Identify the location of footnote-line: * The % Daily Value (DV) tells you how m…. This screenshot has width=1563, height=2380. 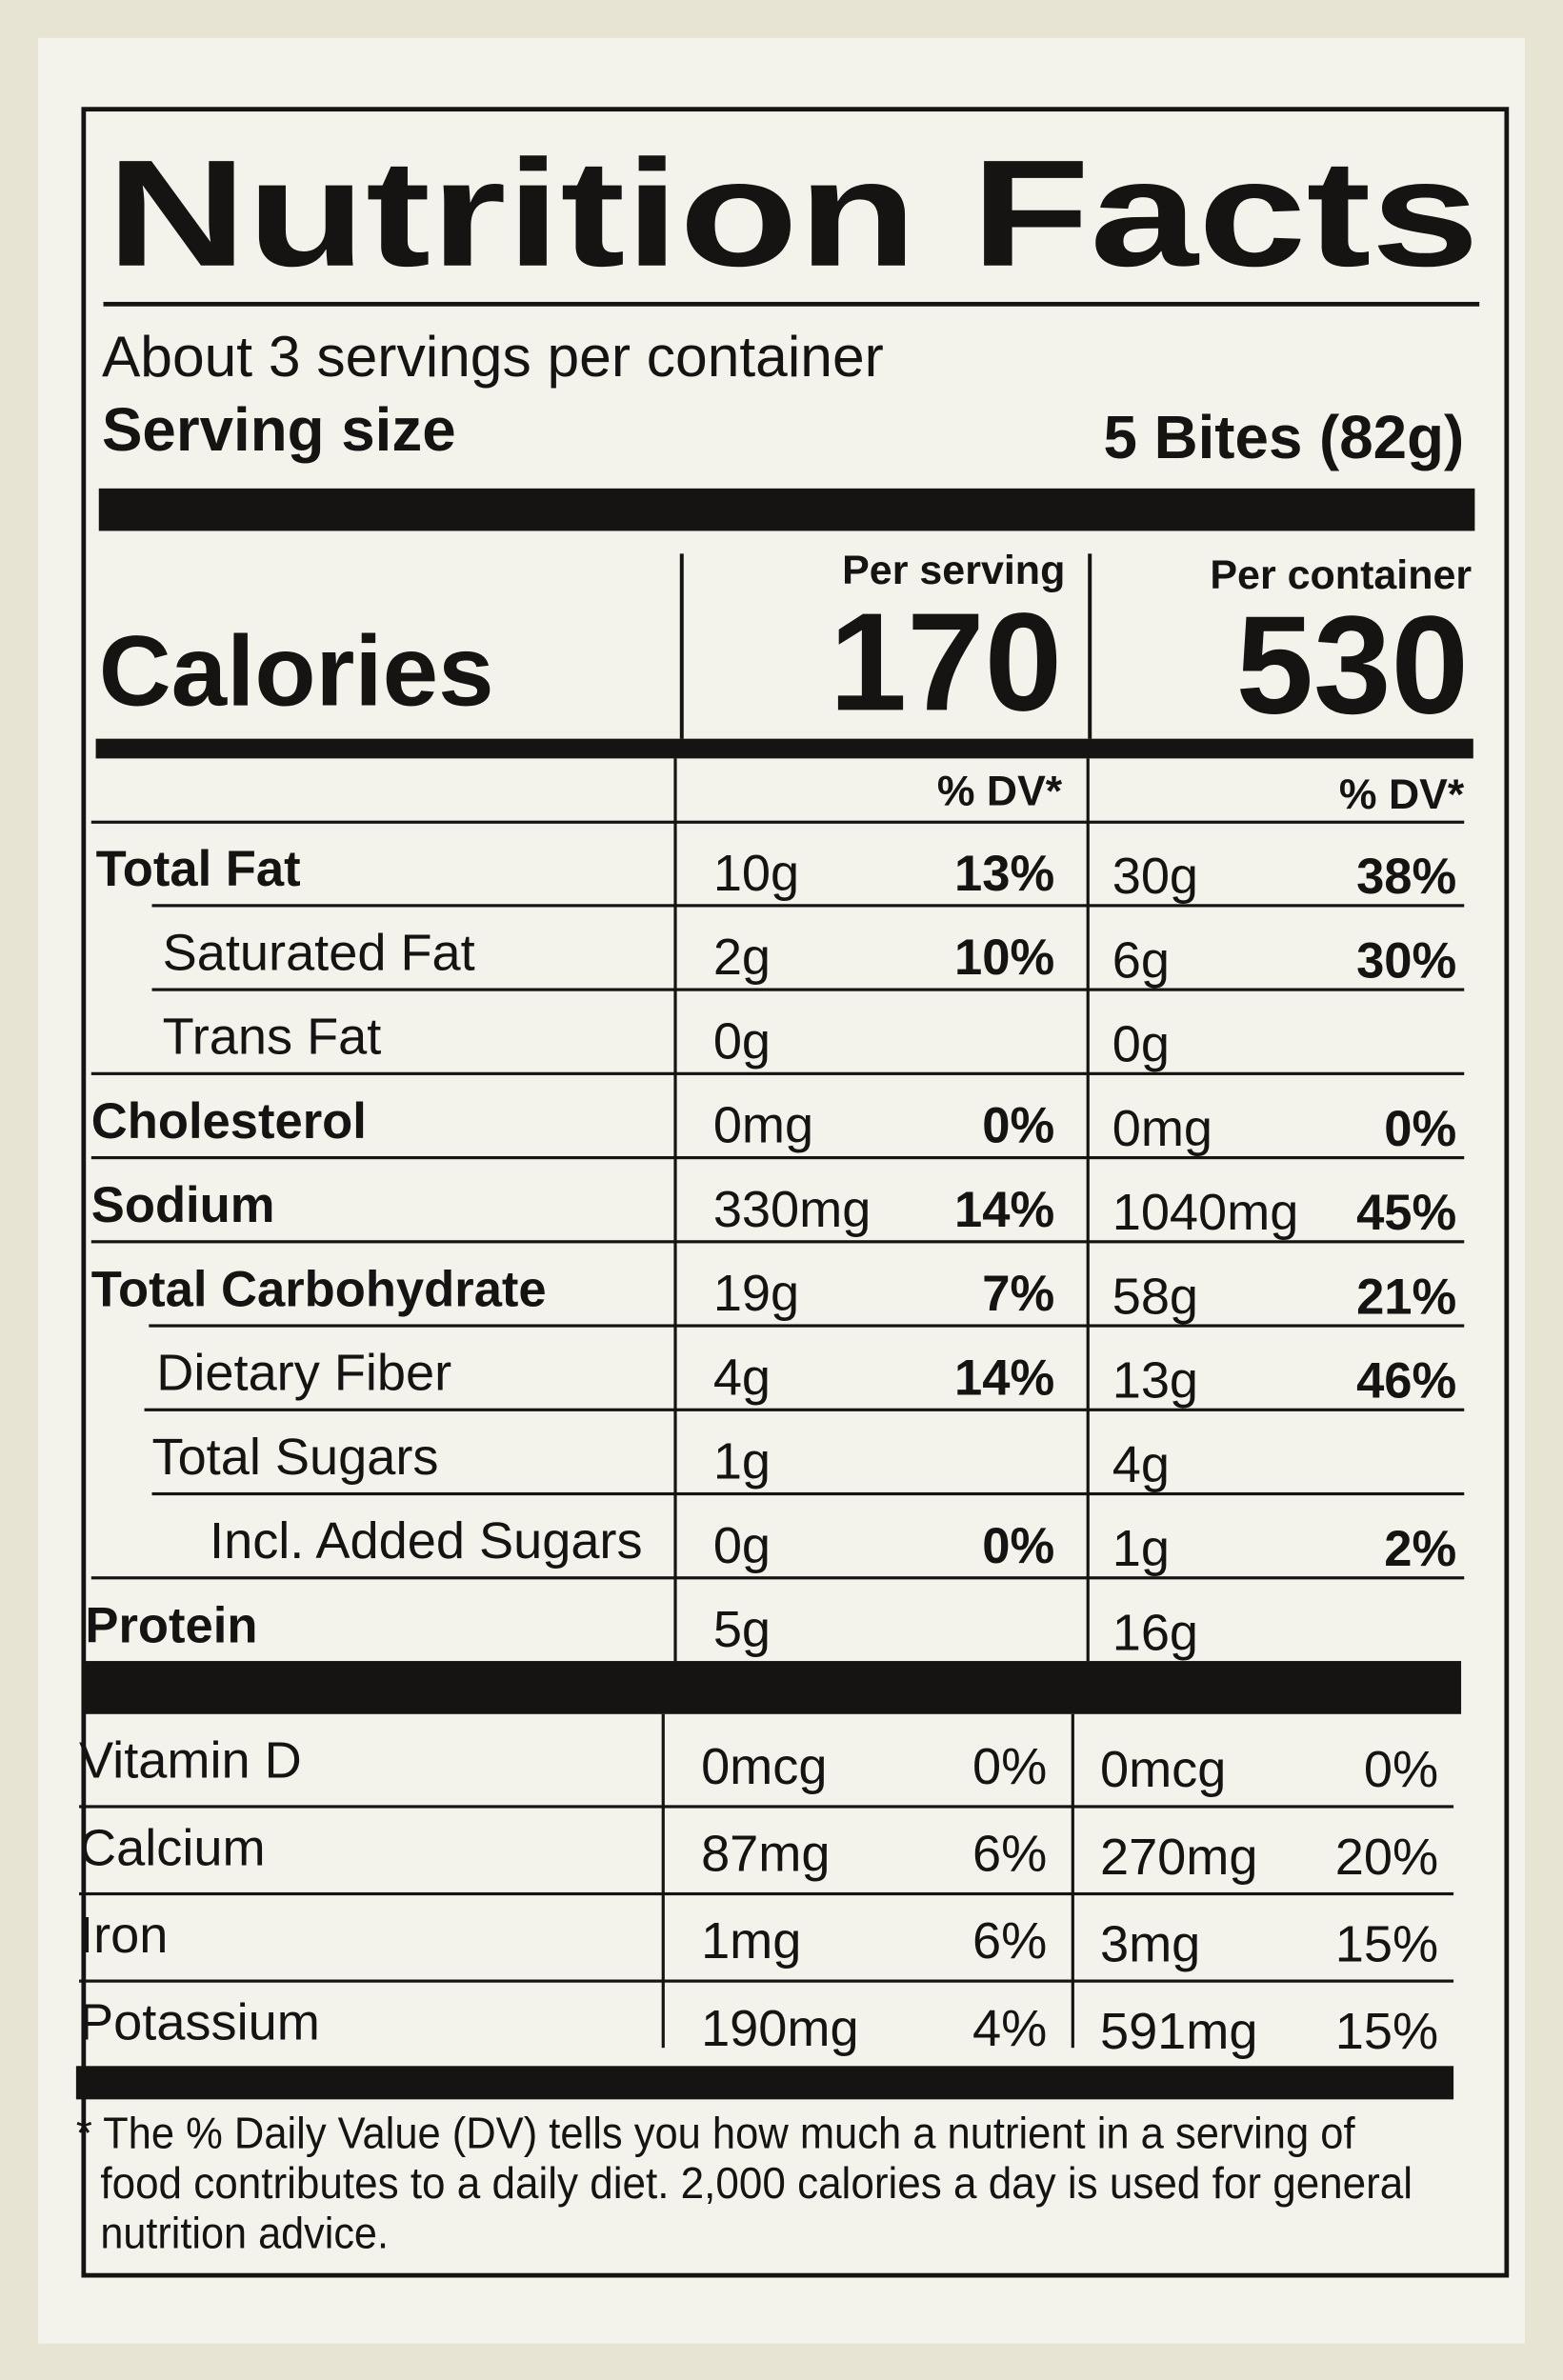
(715, 2132).